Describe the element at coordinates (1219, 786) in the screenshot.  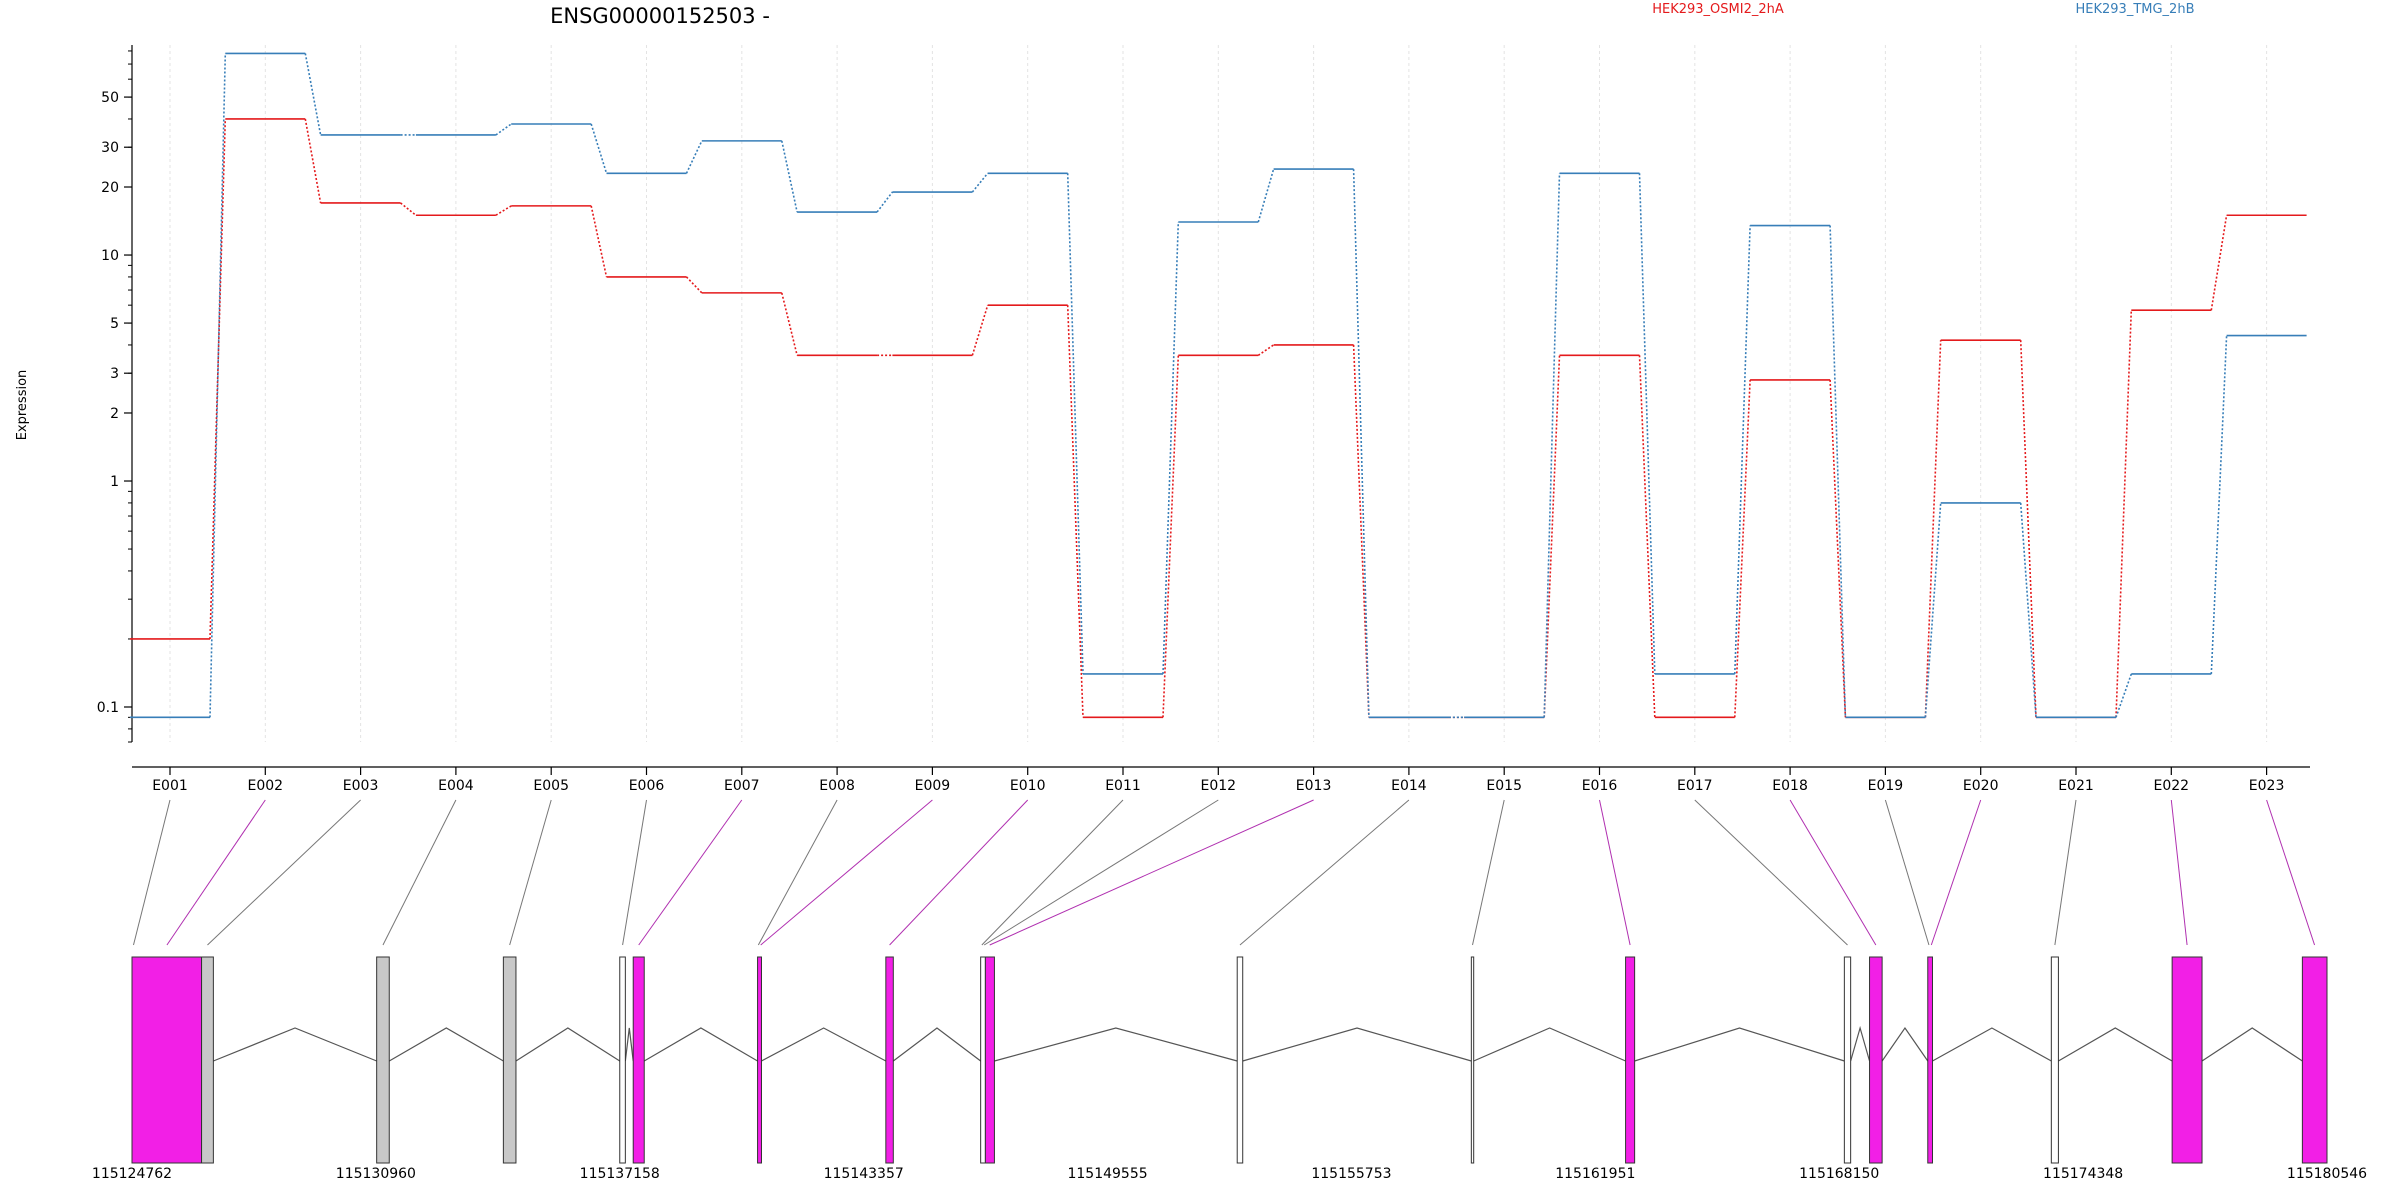
I see `x-tick-label-e012: E012` at that location.